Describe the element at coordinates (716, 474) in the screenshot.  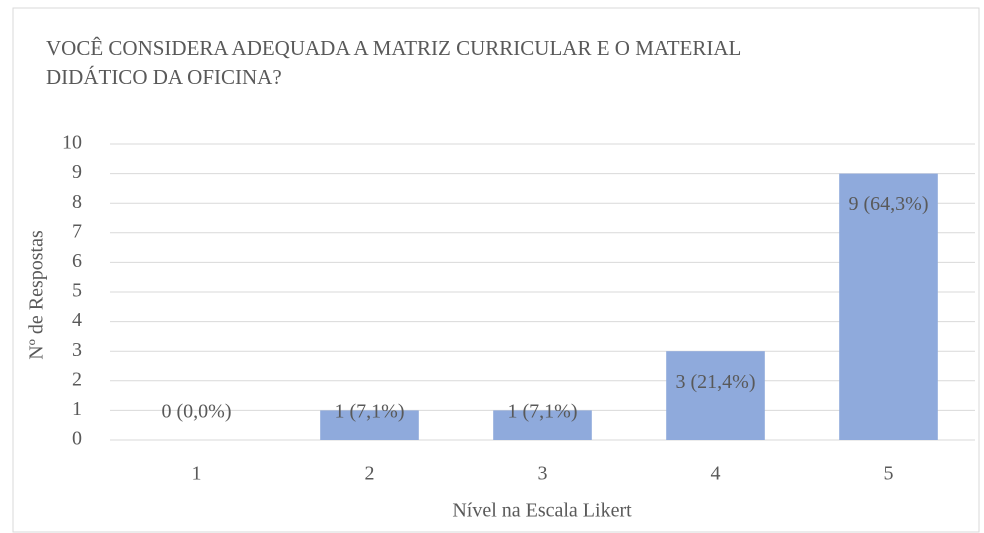
I see `x-tick-label: 4` at that location.